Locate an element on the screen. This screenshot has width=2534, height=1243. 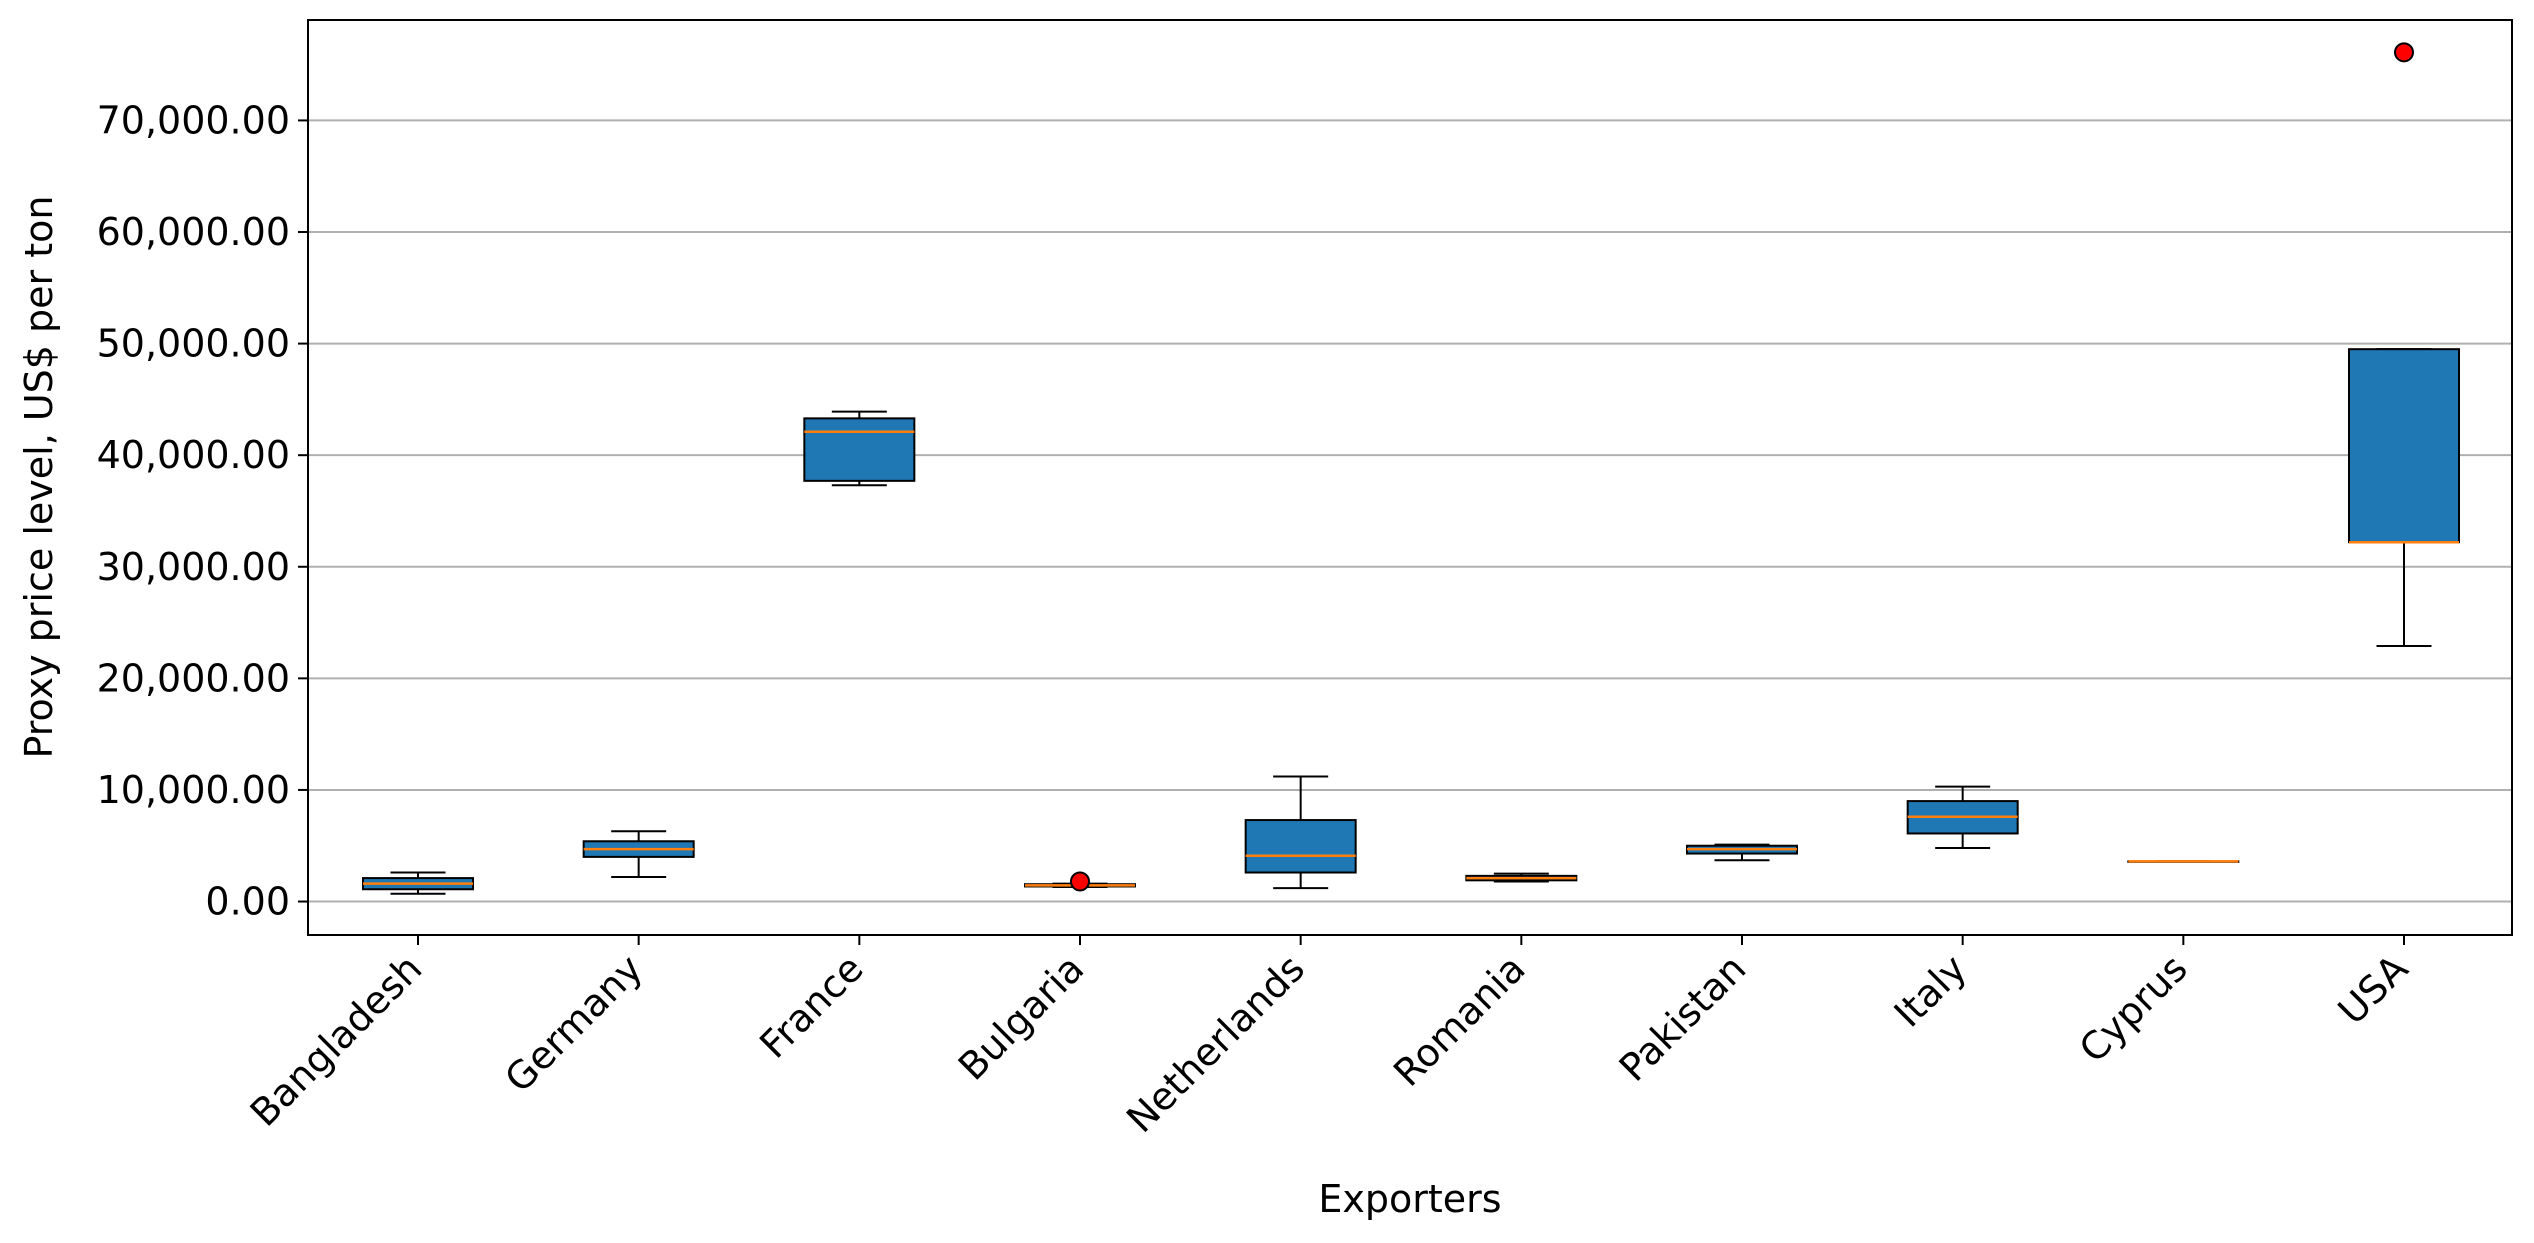
x-tick-label: Netherlands is located at coordinates (1215, 1043).